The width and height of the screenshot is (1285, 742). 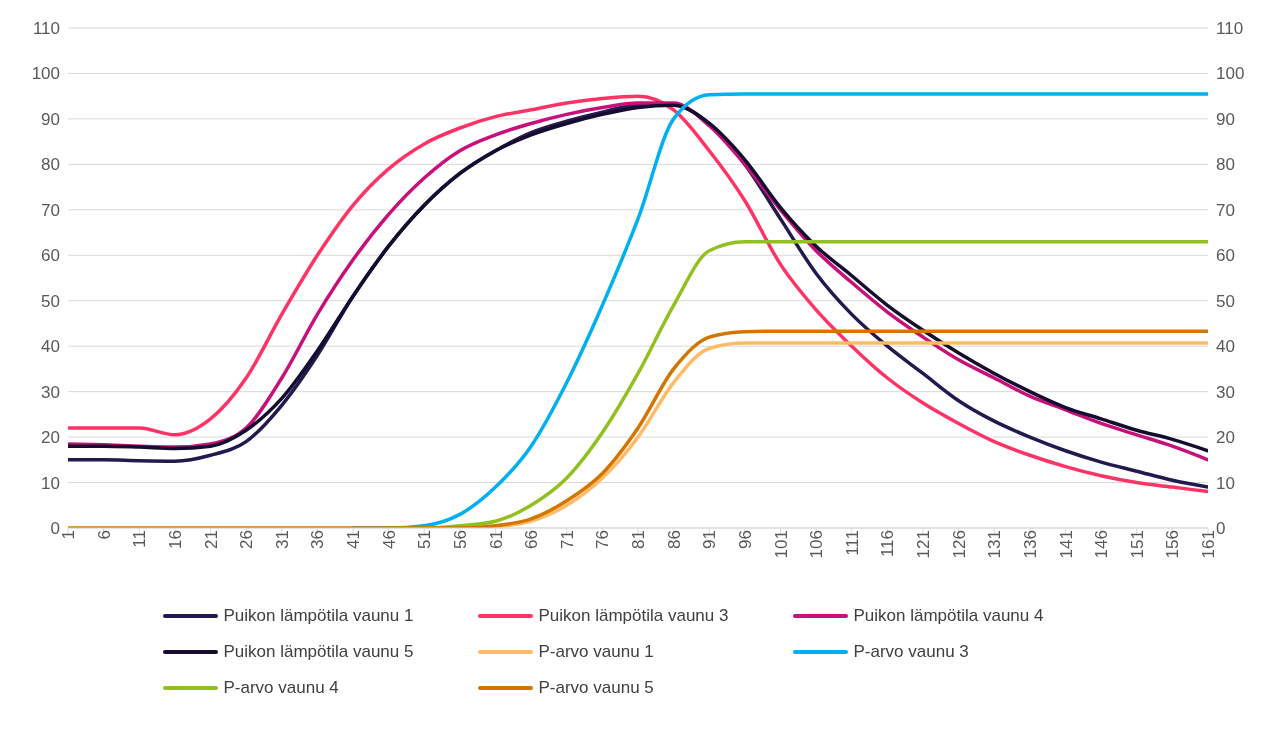 What do you see at coordinates (1137, 544) in the screenshot?
I see `x-tick-label: 151` at bounding box center [1137, 544].